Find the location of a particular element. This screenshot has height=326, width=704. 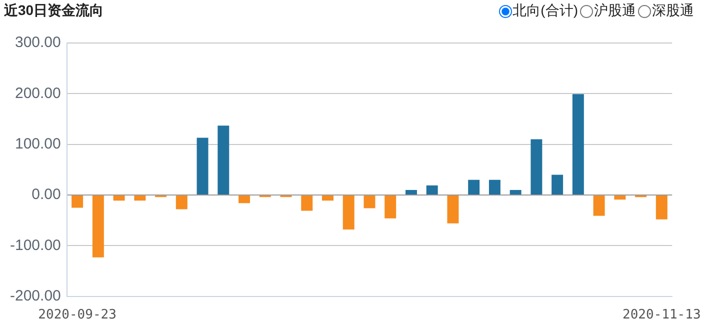

y-tick-label: 200.00 is located at coordinates (37, 93).